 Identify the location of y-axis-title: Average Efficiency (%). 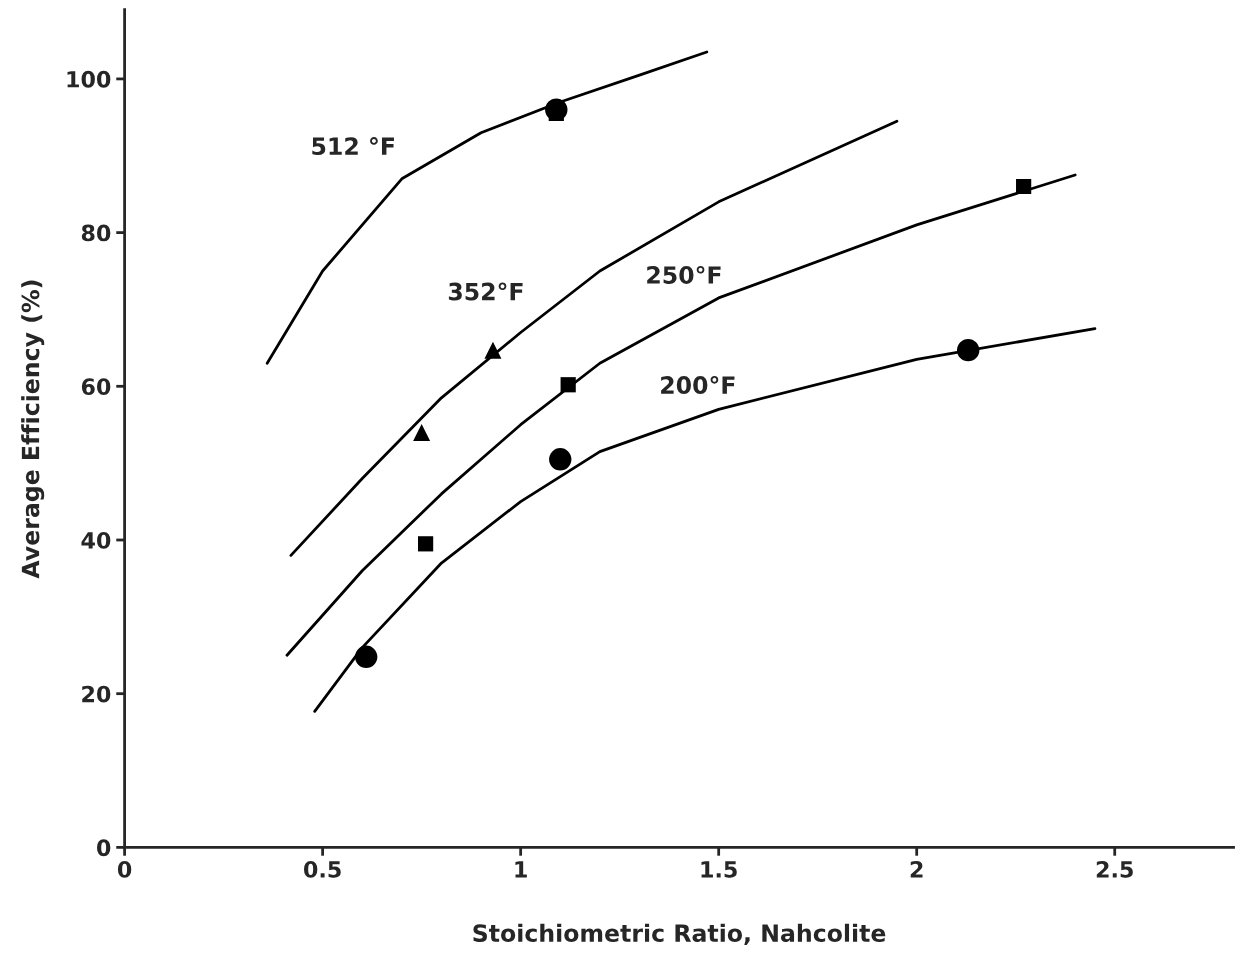
(33, 429).